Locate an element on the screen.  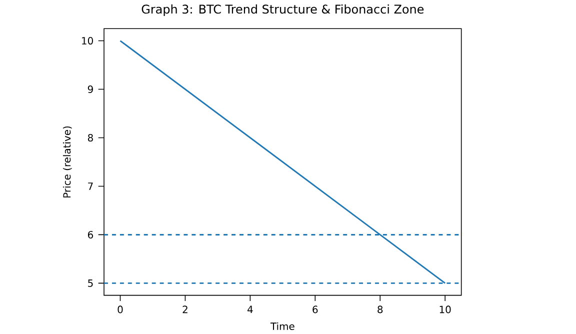
y-tick-label: 10 is located at coordinates (87, 40).